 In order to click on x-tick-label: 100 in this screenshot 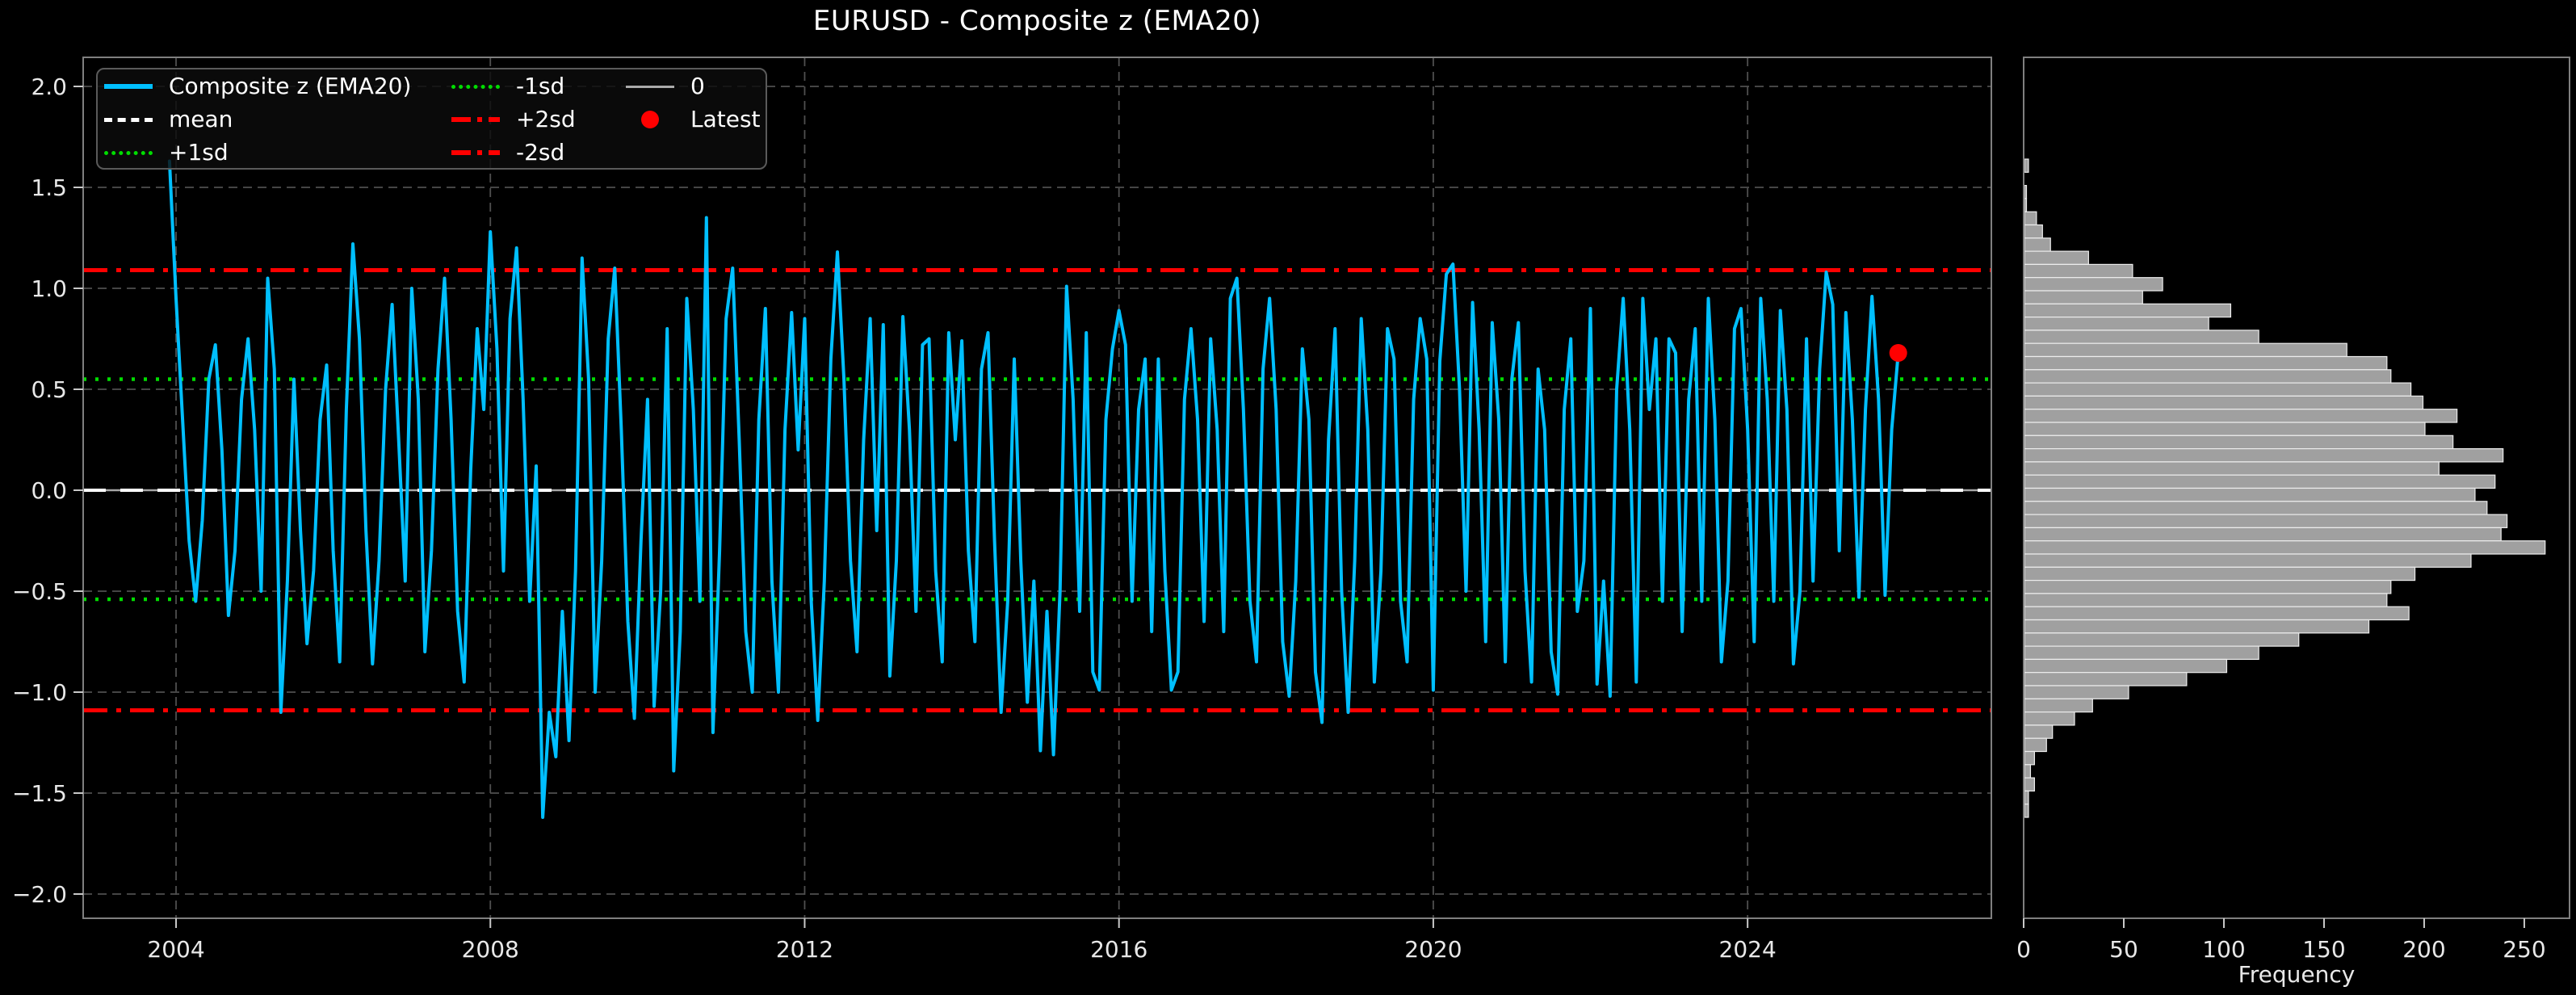, I will do `click(2223, 949)`.